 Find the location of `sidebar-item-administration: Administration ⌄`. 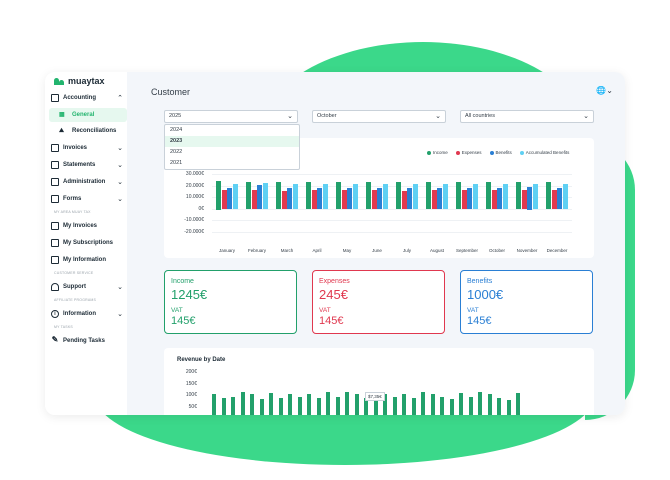

sidebar-item-administration: Administration ⌄ is located at coordinates (86, 182).